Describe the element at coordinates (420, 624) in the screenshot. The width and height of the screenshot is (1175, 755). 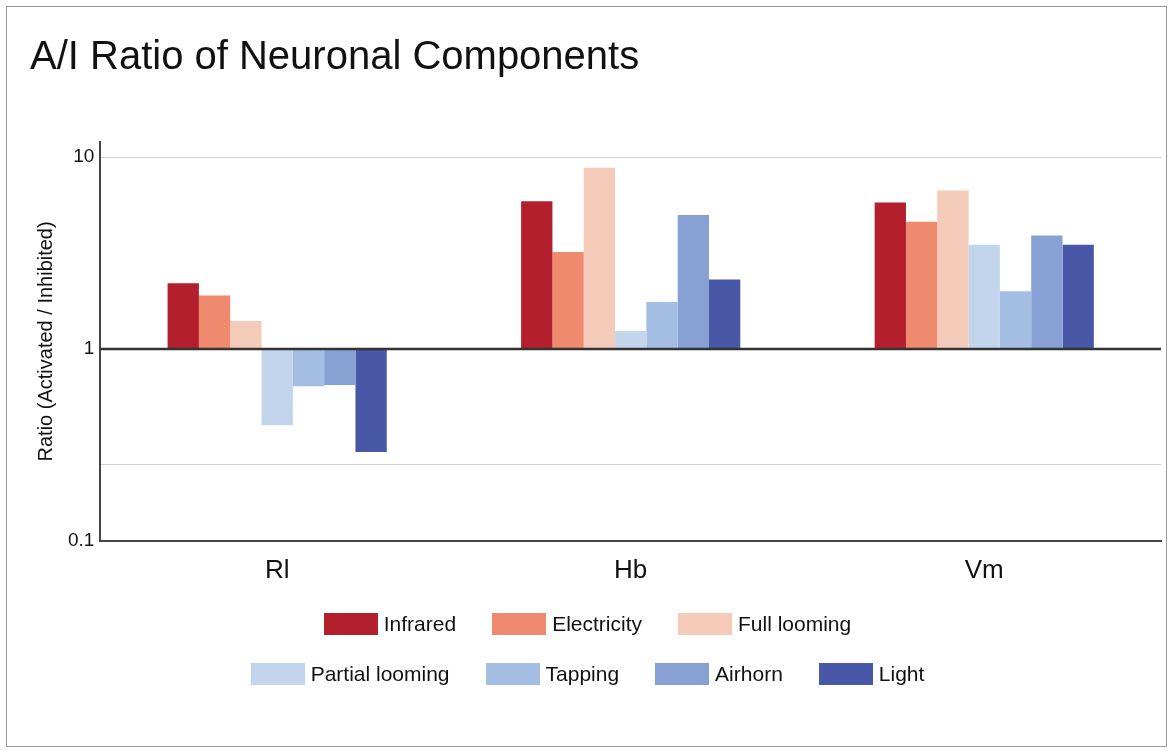
I see `legend-label: Infrared` at that location.